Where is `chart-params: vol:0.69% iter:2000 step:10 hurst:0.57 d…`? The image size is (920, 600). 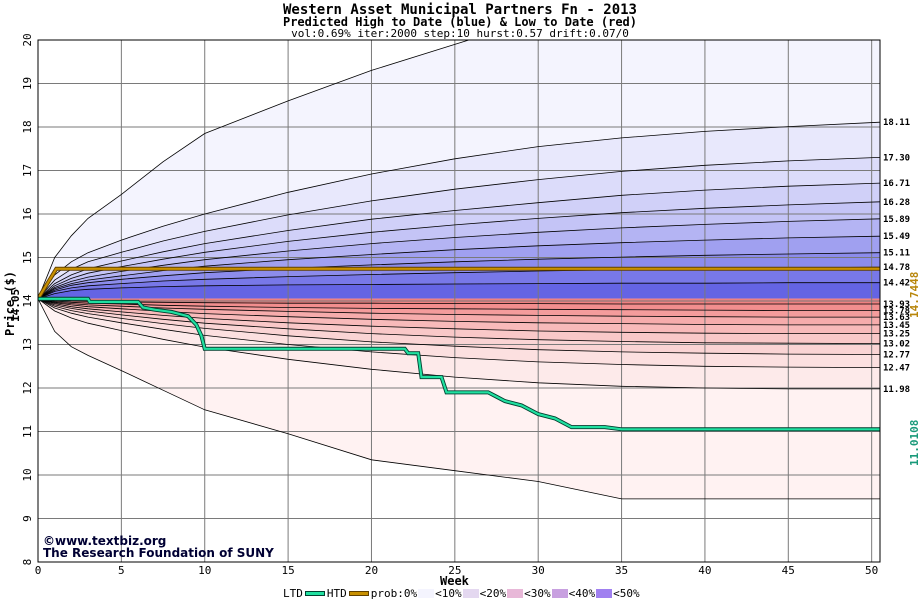 chart-params: vol:0.69% iter:2000 step:10 hurst:0.57 d… is located at coordinates (460, 33).